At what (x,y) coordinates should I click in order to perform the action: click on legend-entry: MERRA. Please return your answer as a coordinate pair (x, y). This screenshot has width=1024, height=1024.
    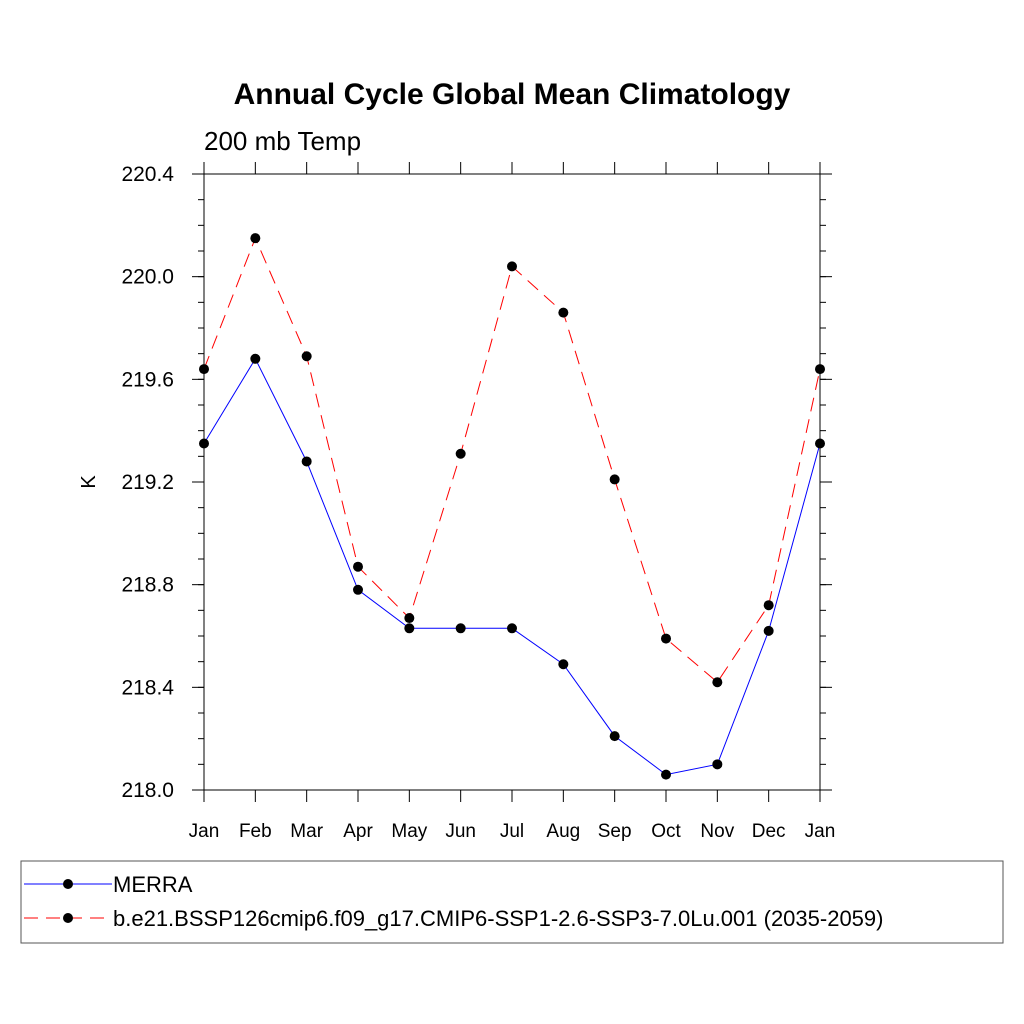
    Looking at the image, I should click on (108, 884).